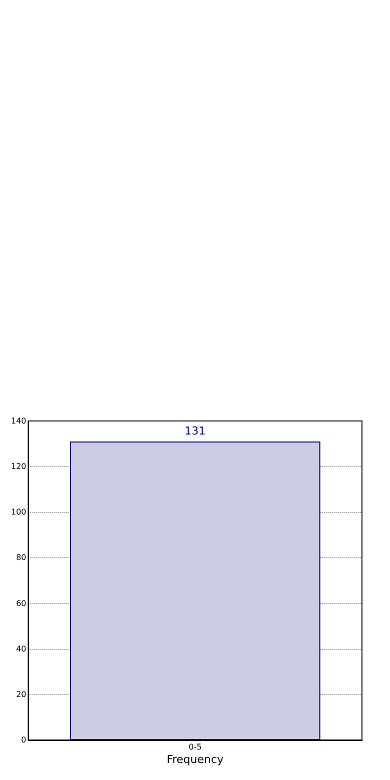 The height and width of the screenshot is (780, 390). I want to click on y-tick-label: 100, so click(18, 512).